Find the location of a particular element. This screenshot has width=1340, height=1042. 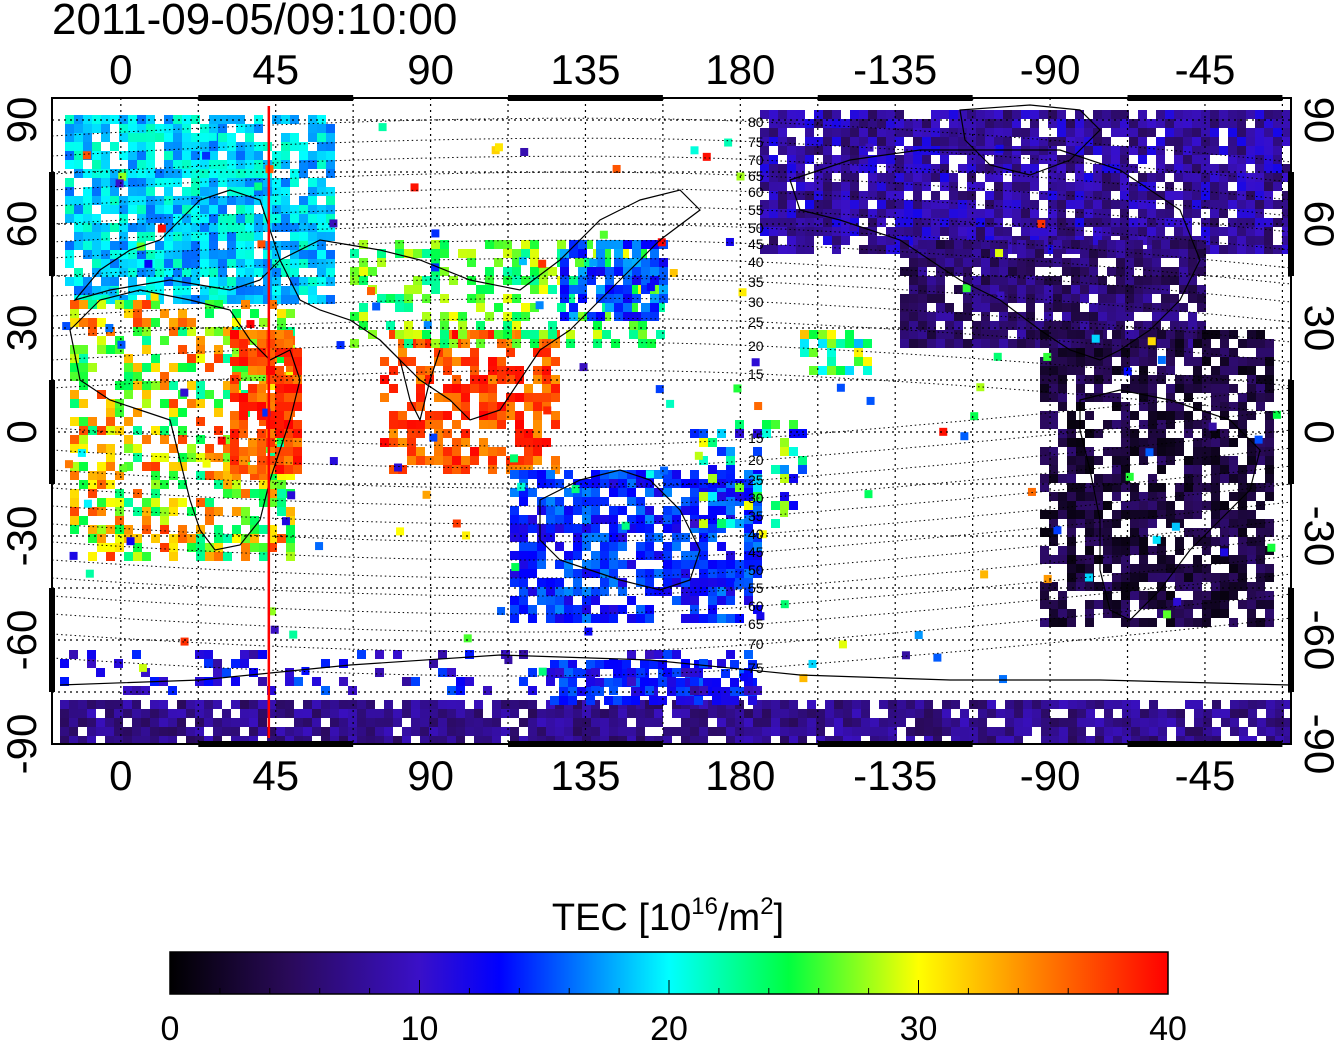

lon-tick-label-bottom: 45 is located at coordinates (275, 775).